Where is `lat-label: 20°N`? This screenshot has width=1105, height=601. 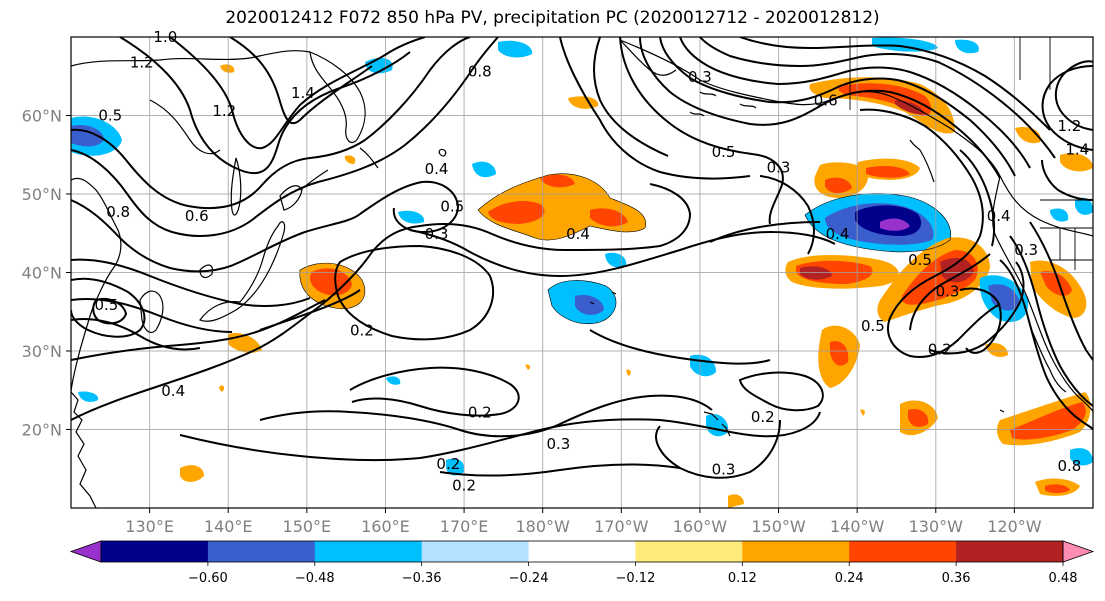 lat-label: 20°N is located at coordinates (42, 430).